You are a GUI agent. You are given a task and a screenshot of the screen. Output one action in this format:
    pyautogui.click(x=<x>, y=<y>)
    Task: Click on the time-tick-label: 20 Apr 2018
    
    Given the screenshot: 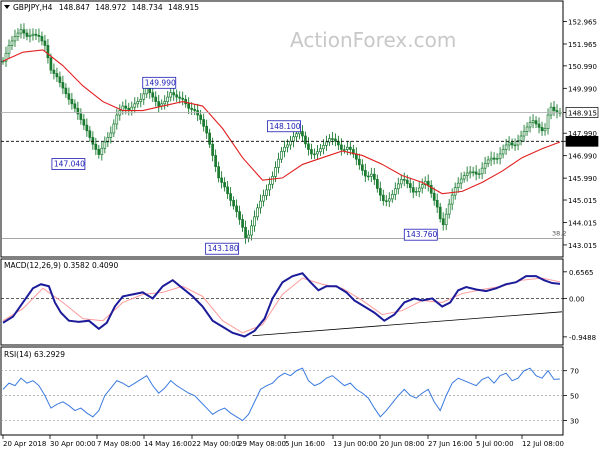 What is the action you would take?
    pyautogui.click(x=24, y=444)
    